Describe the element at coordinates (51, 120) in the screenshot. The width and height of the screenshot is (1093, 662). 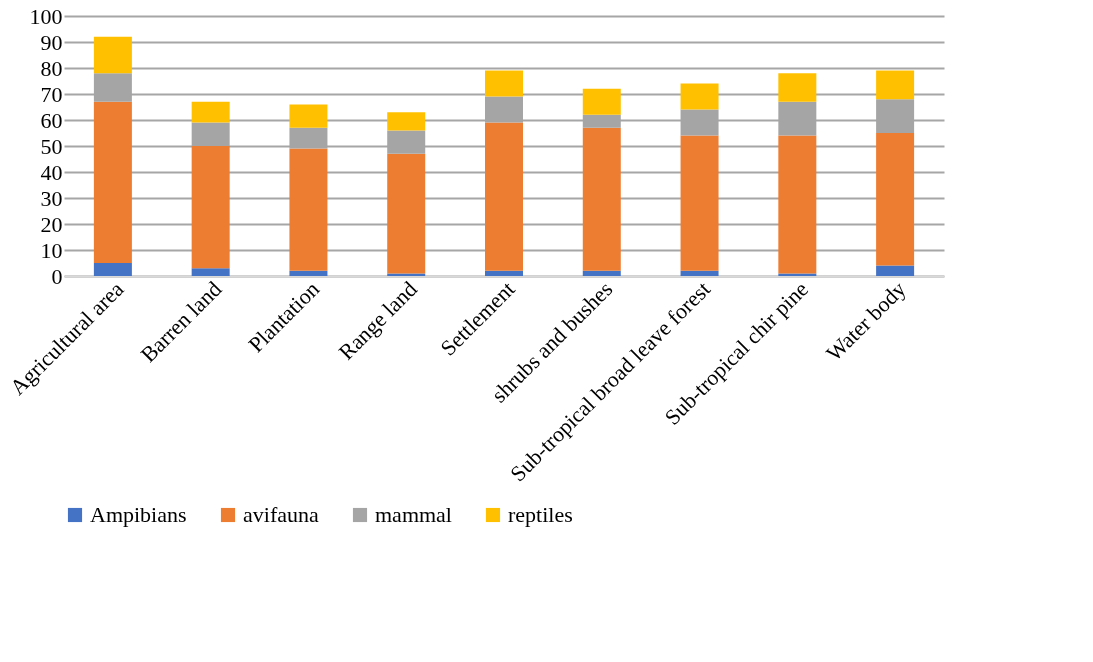
I see `y-tick-label: 60` at that location.